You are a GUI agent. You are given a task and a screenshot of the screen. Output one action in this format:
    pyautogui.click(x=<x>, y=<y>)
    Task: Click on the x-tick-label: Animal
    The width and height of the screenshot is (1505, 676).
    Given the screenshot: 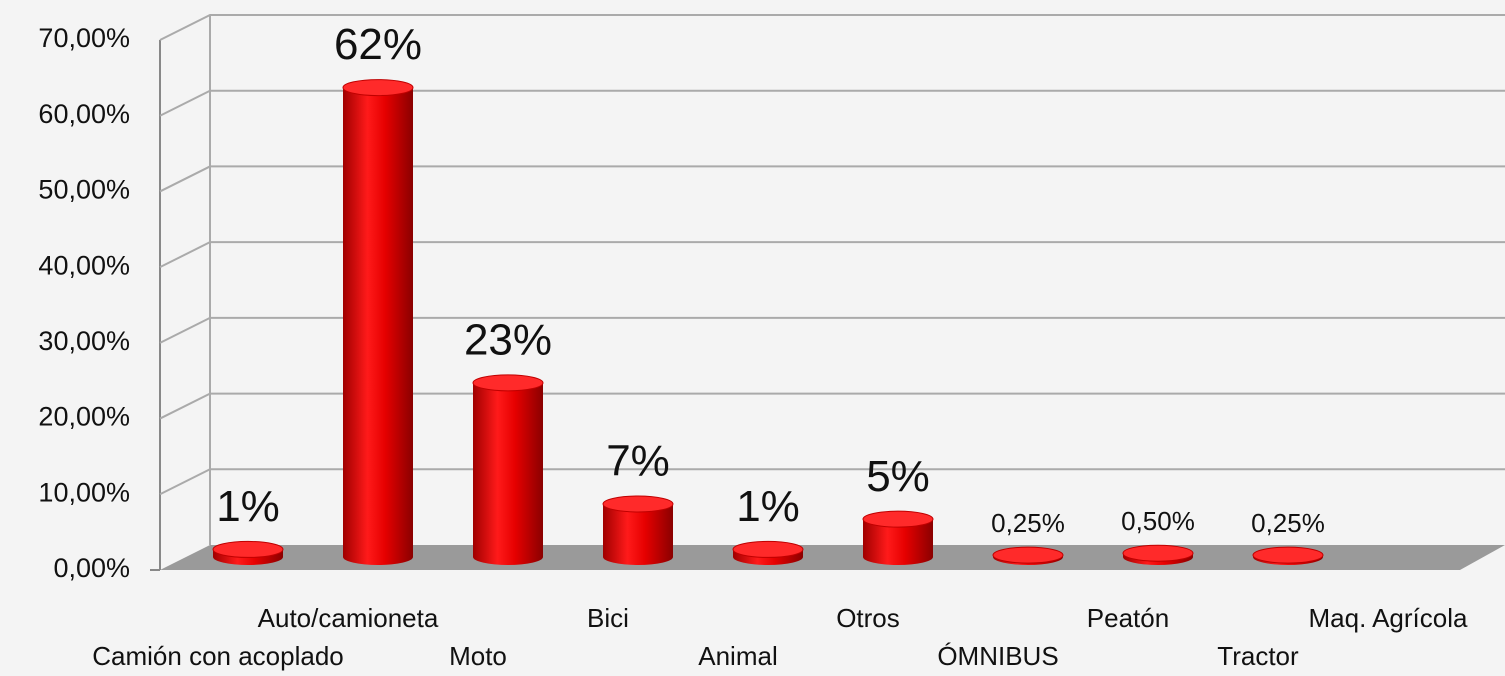 What is the action you would take?
    pyautogui.click(x=737, y=656)
    